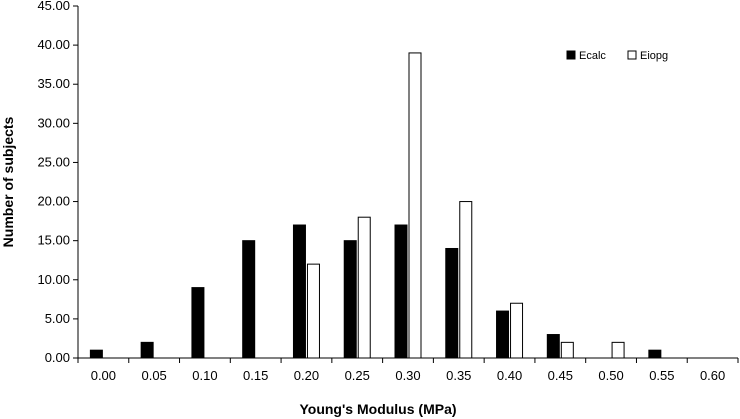 Image resolution: width=740 pixels, height=419 pixels. I want to click on bar-eiopg-0.40, so click(517, 330).